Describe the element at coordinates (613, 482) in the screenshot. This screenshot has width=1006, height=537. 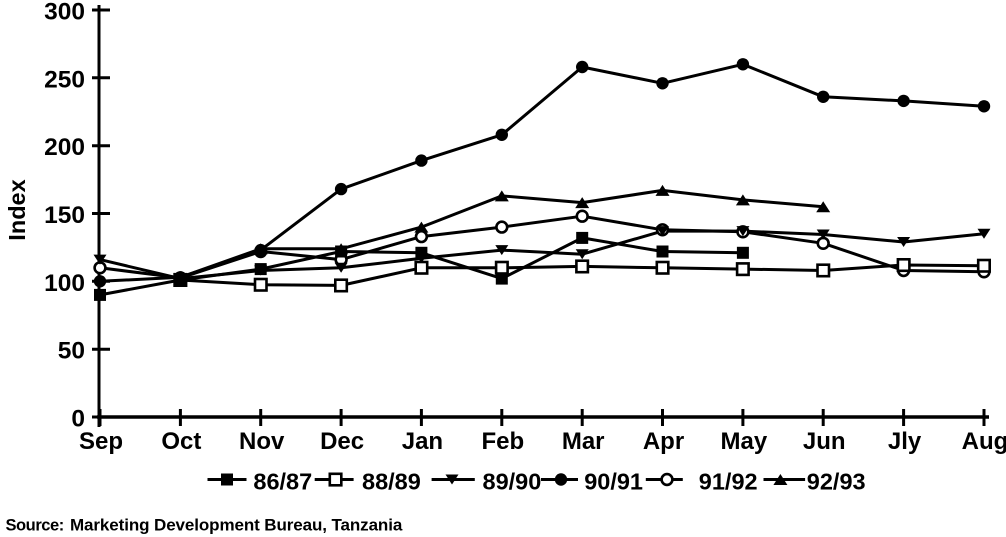
I see `svg-text: 90/91` at that location.